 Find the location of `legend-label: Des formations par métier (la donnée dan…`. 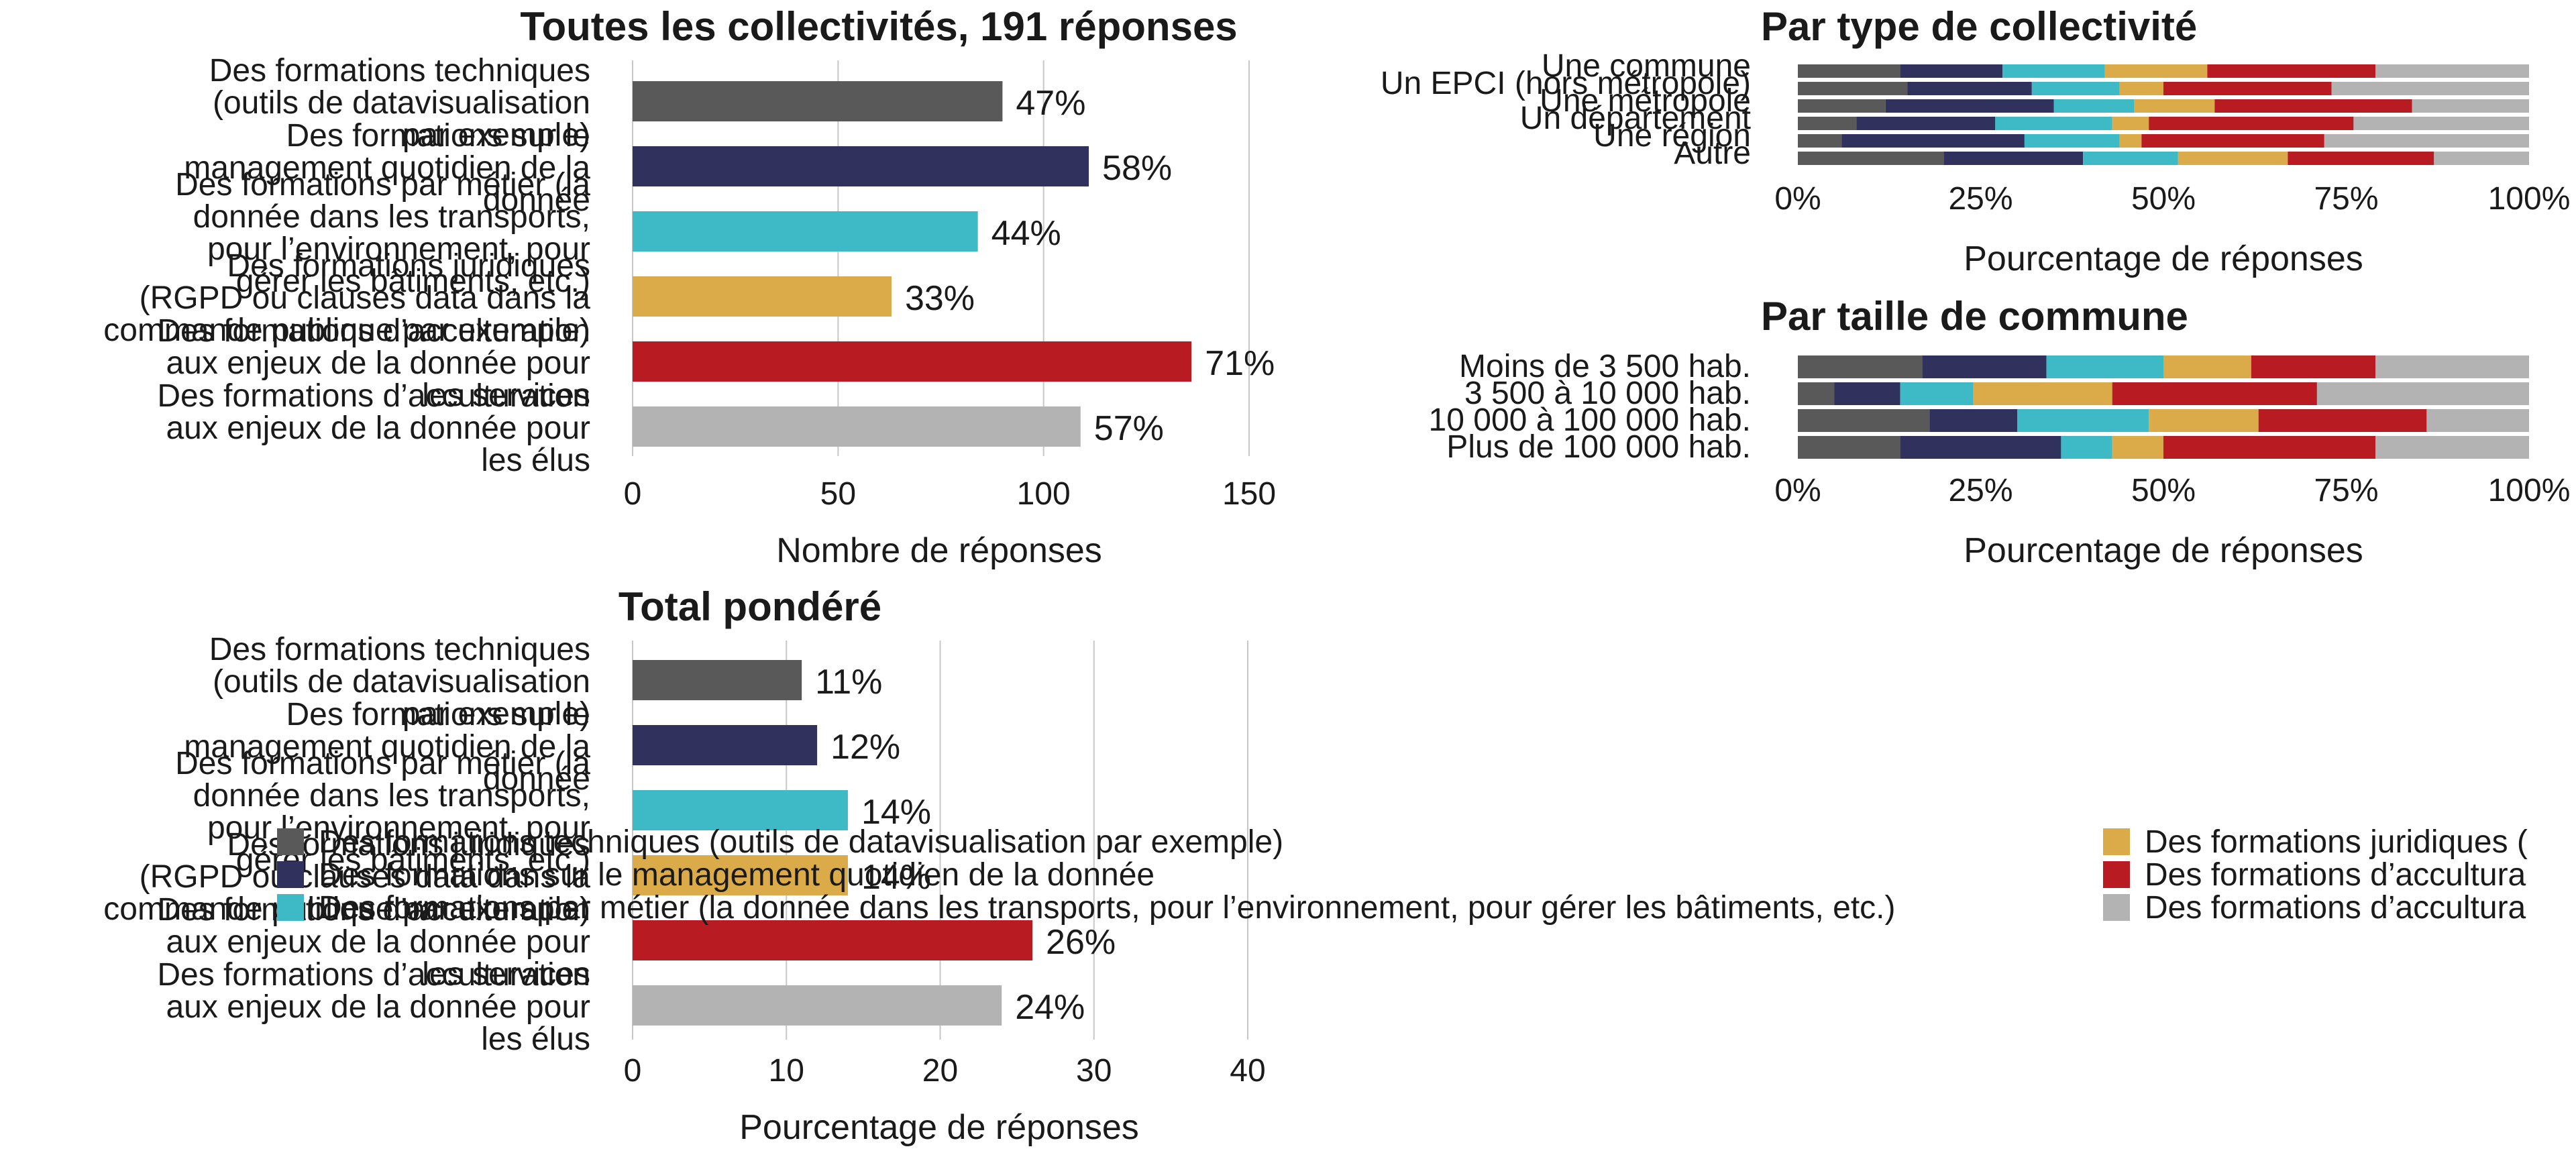

legend-label: Des formations par métier (la donnée dan… is located at coordinates (1107, 908).